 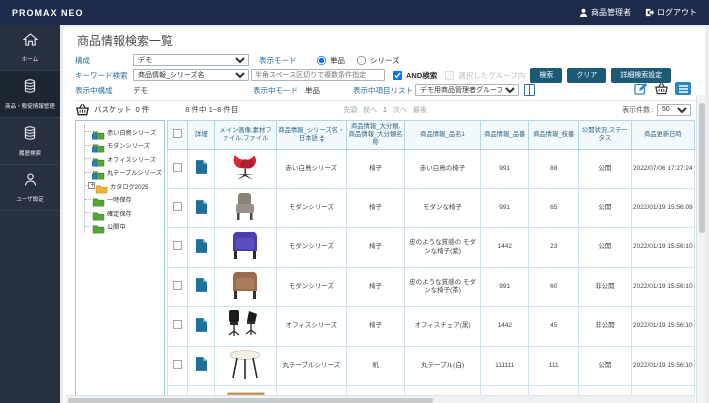 What do you see at coordinates (553, 169) in the screenshot?
I see `cell-branch-no: 88` at bounding box center [553, 169].